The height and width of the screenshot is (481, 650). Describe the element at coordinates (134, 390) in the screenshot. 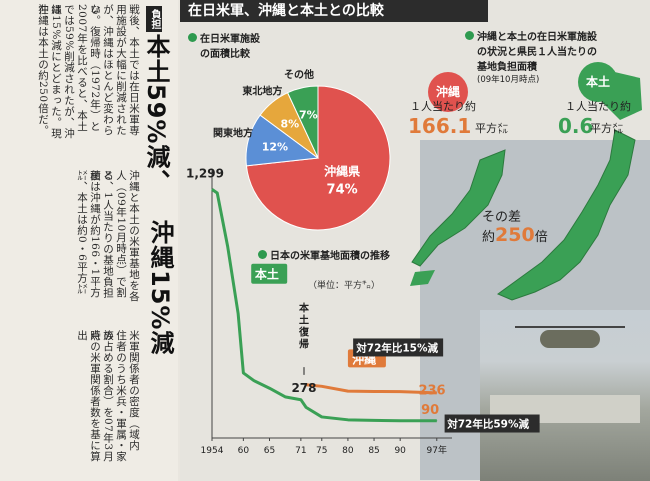

I see `article-text-column: 米軍関係者の密度（域内` at that location.